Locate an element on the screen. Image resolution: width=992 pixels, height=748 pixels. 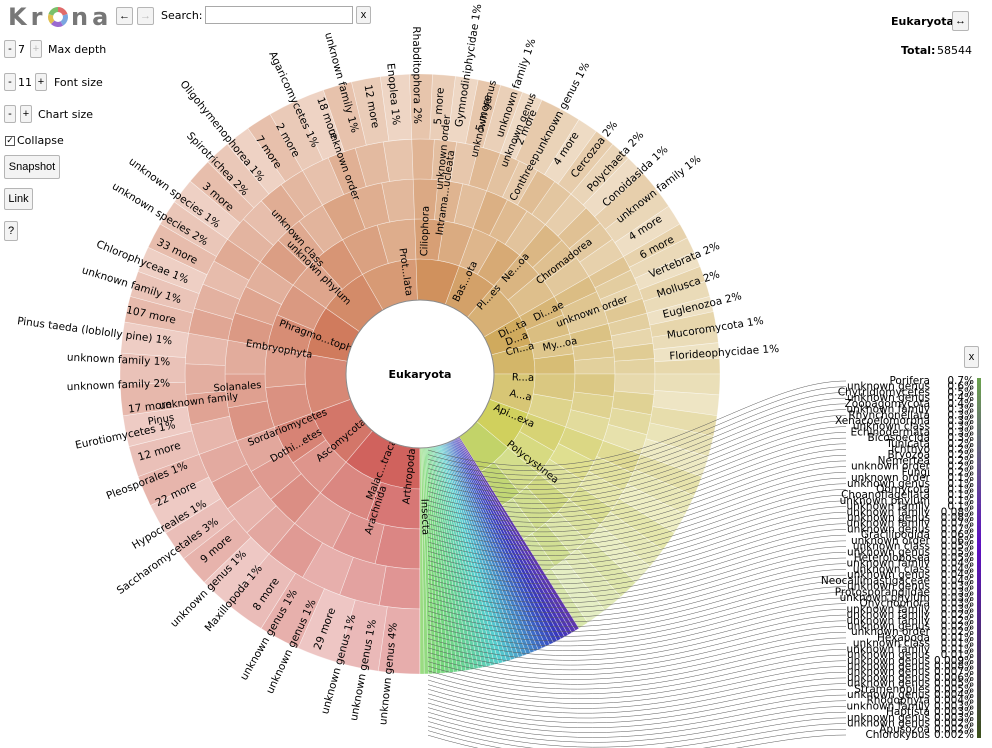
legend-item-name: Protosporangiidae is located at coordinates (882, 592).